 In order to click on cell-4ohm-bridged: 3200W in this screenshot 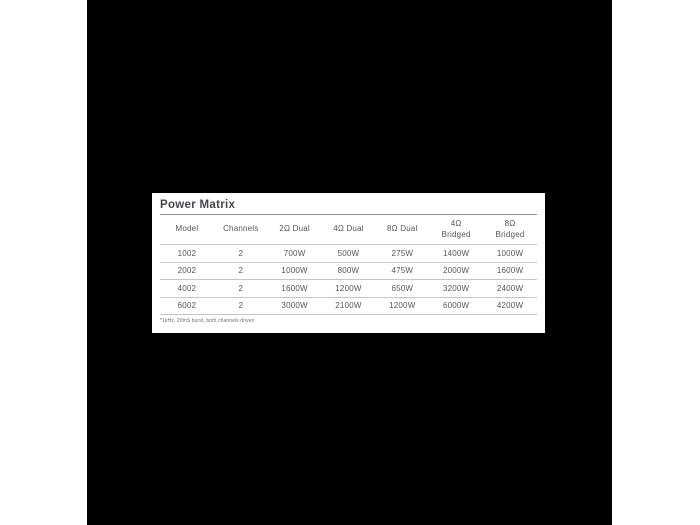, I will do `click(456, 288)`.